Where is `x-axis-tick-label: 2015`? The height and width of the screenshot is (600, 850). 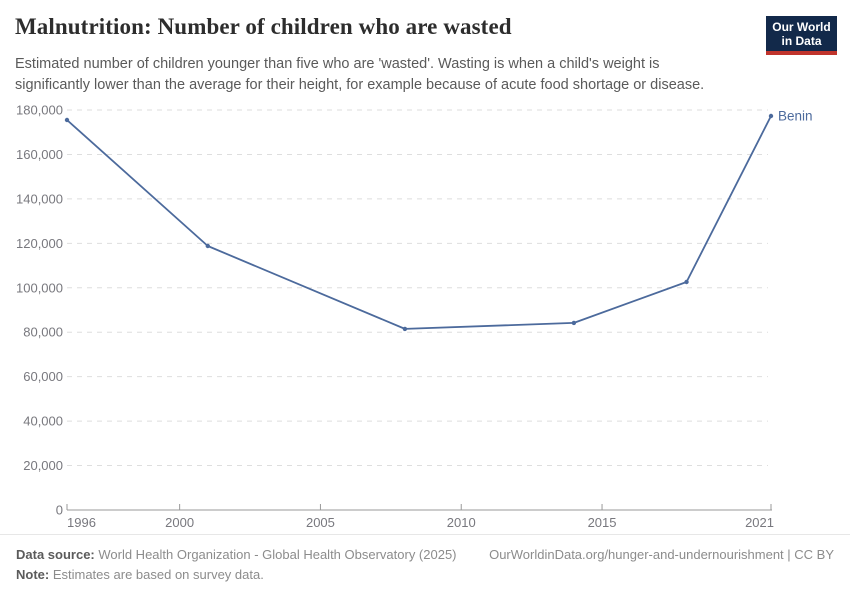 x-axis-tick-label: 2015 is located at coordinates (602, 522).